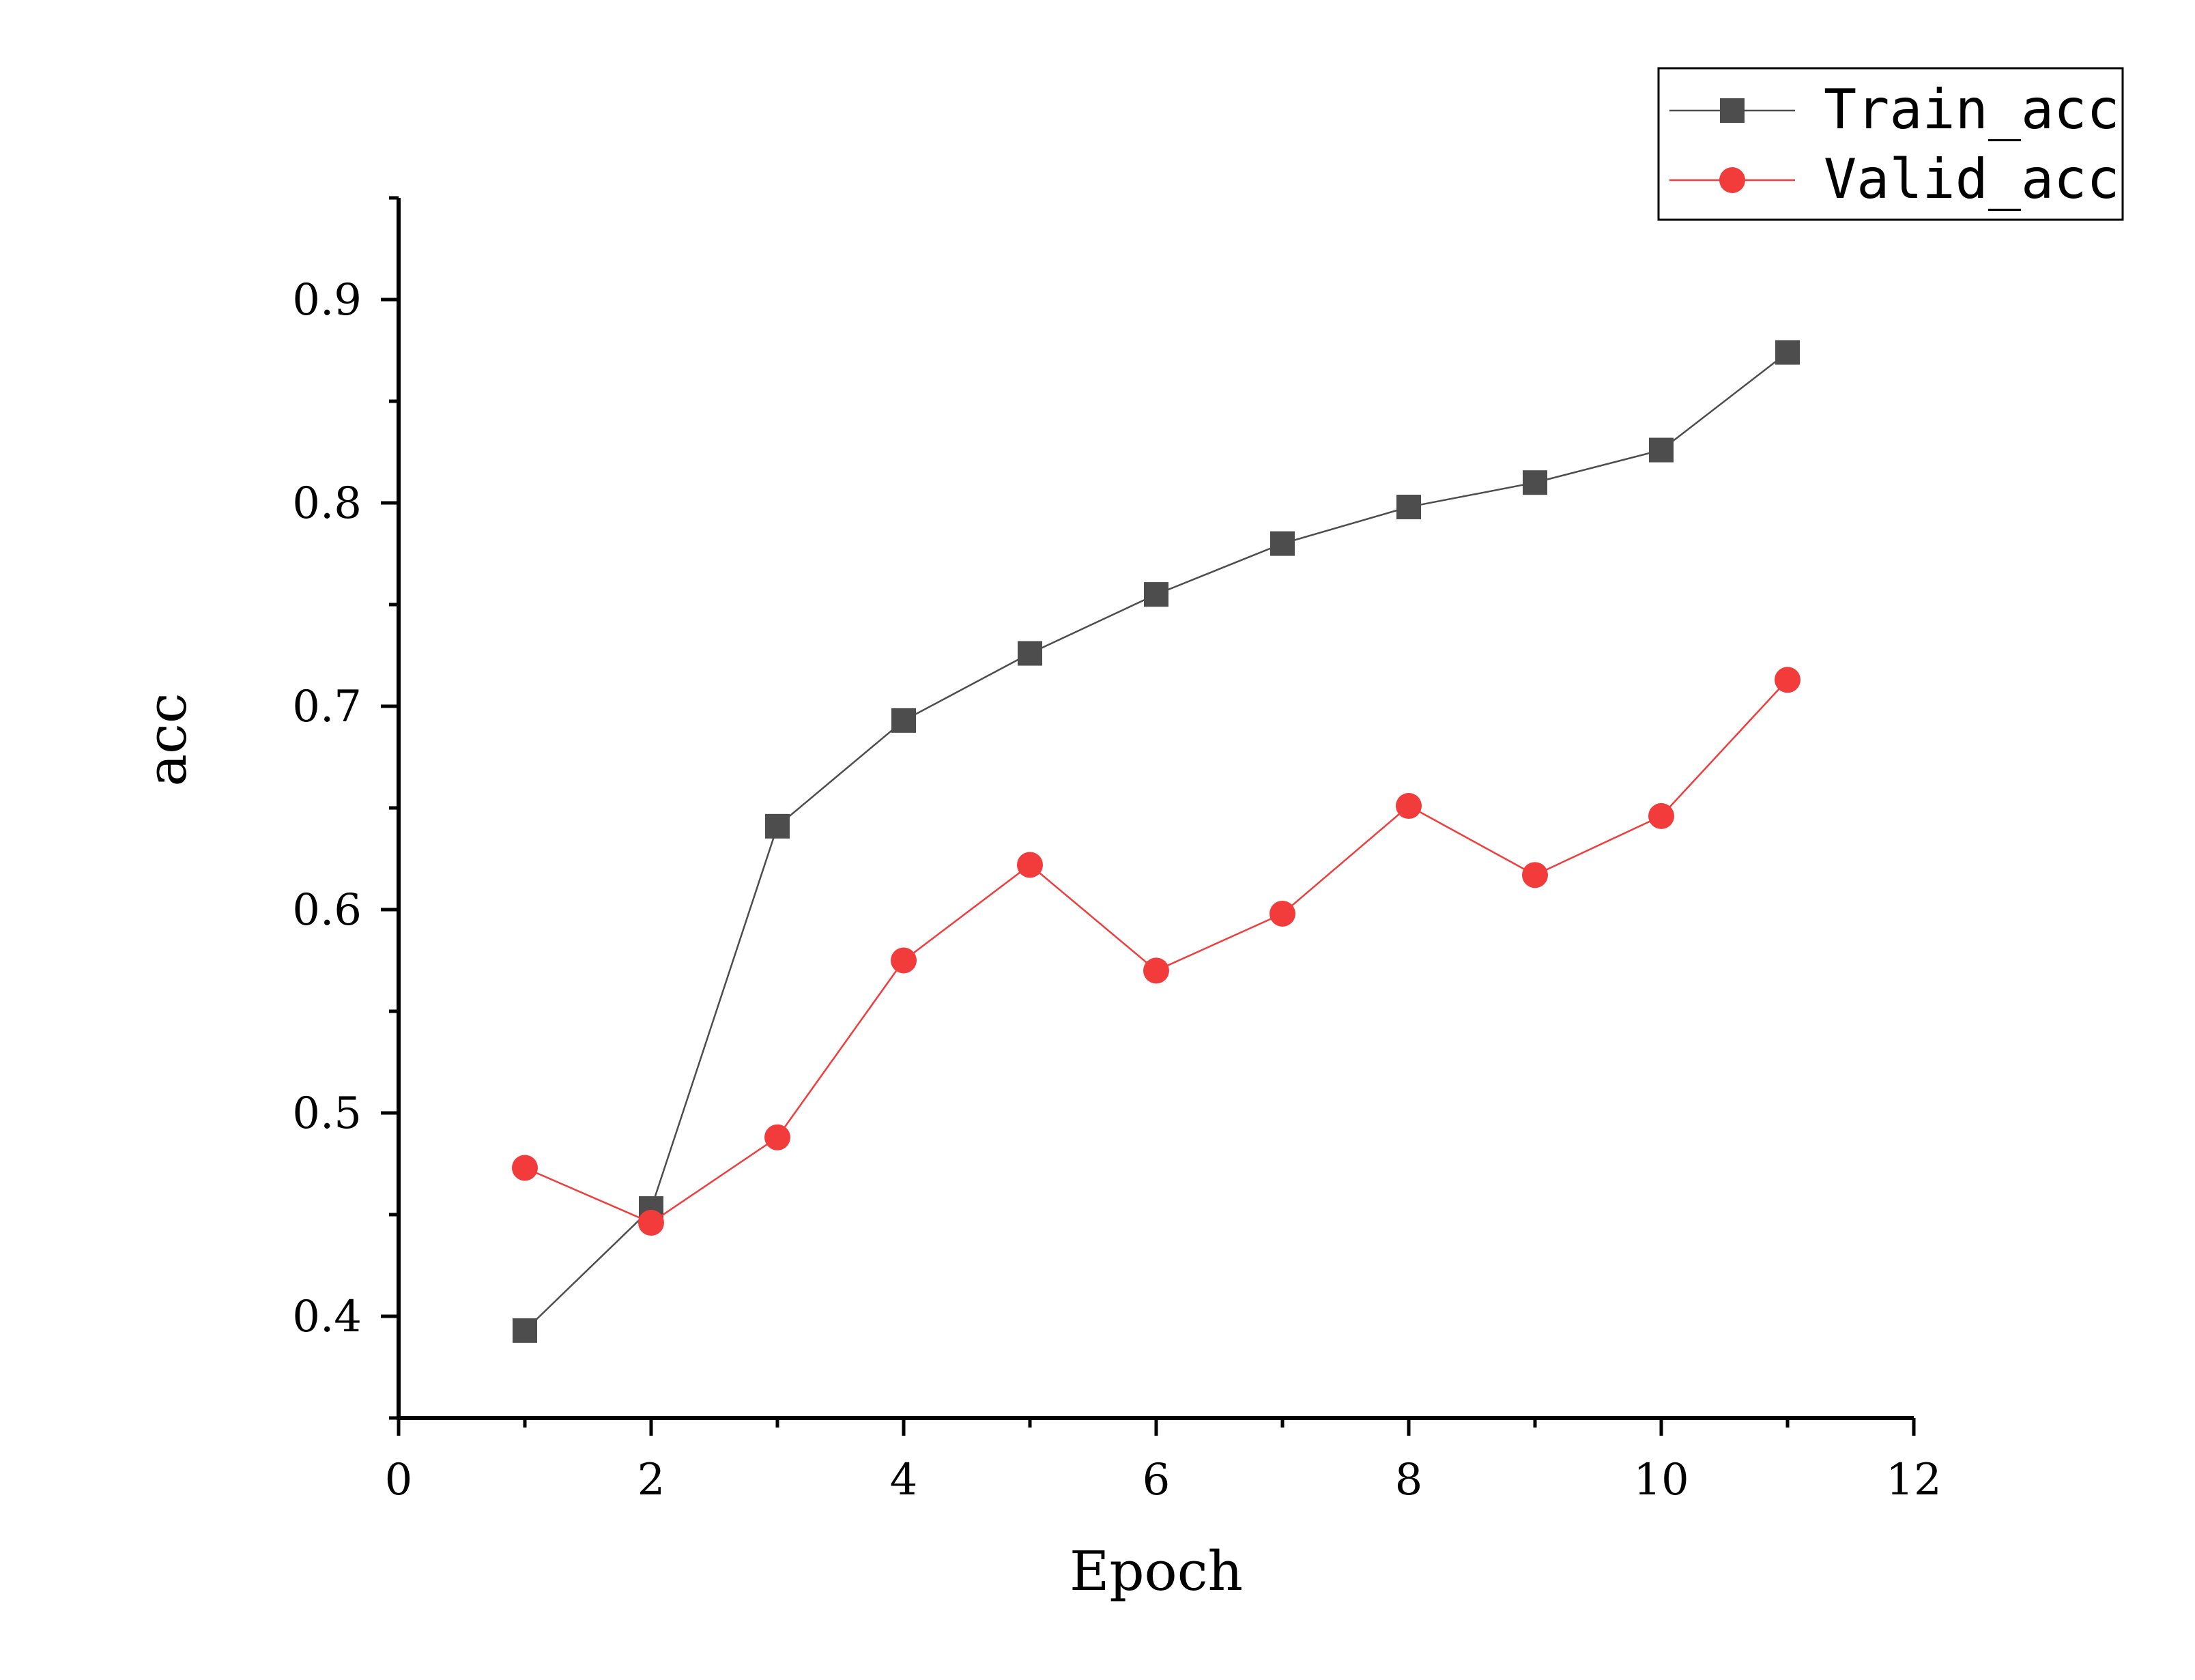 This screenshot has width=2195, height=1680. Describe the element at coordinates (1891, 144) in the screenshot. I see `legend-box` at that location.